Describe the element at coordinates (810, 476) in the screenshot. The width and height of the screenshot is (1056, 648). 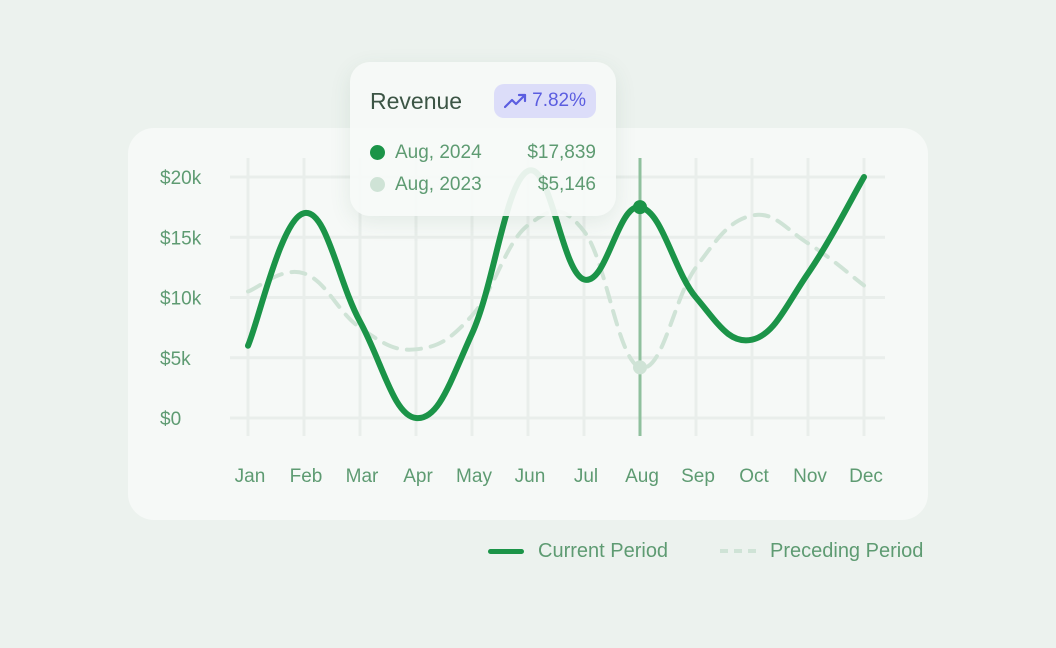
I see `x-tick-label: Nov` at that location.